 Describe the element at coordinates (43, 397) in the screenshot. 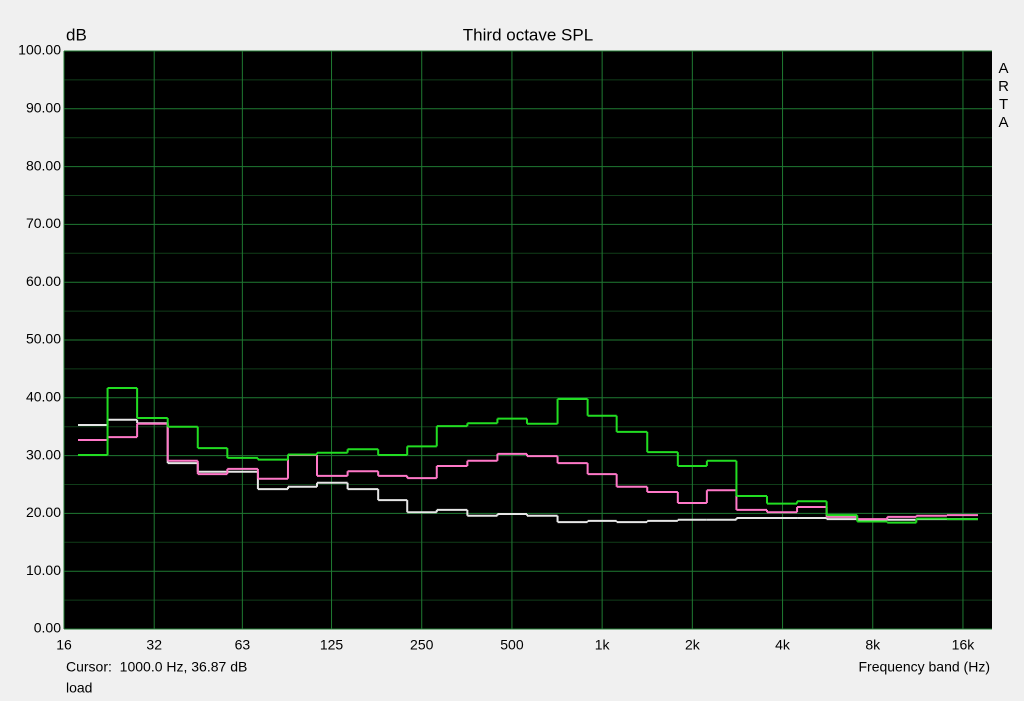

I see `y-tick-label: 40.00` at that location.